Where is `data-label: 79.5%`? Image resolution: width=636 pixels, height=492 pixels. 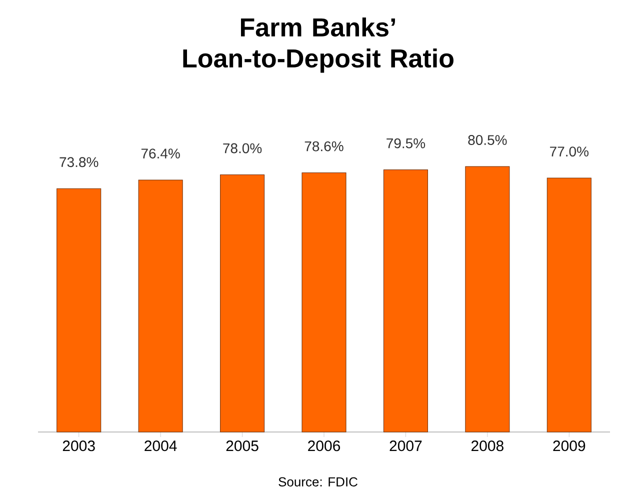
data-label: 79.5% is located at coordinates (406, 143).